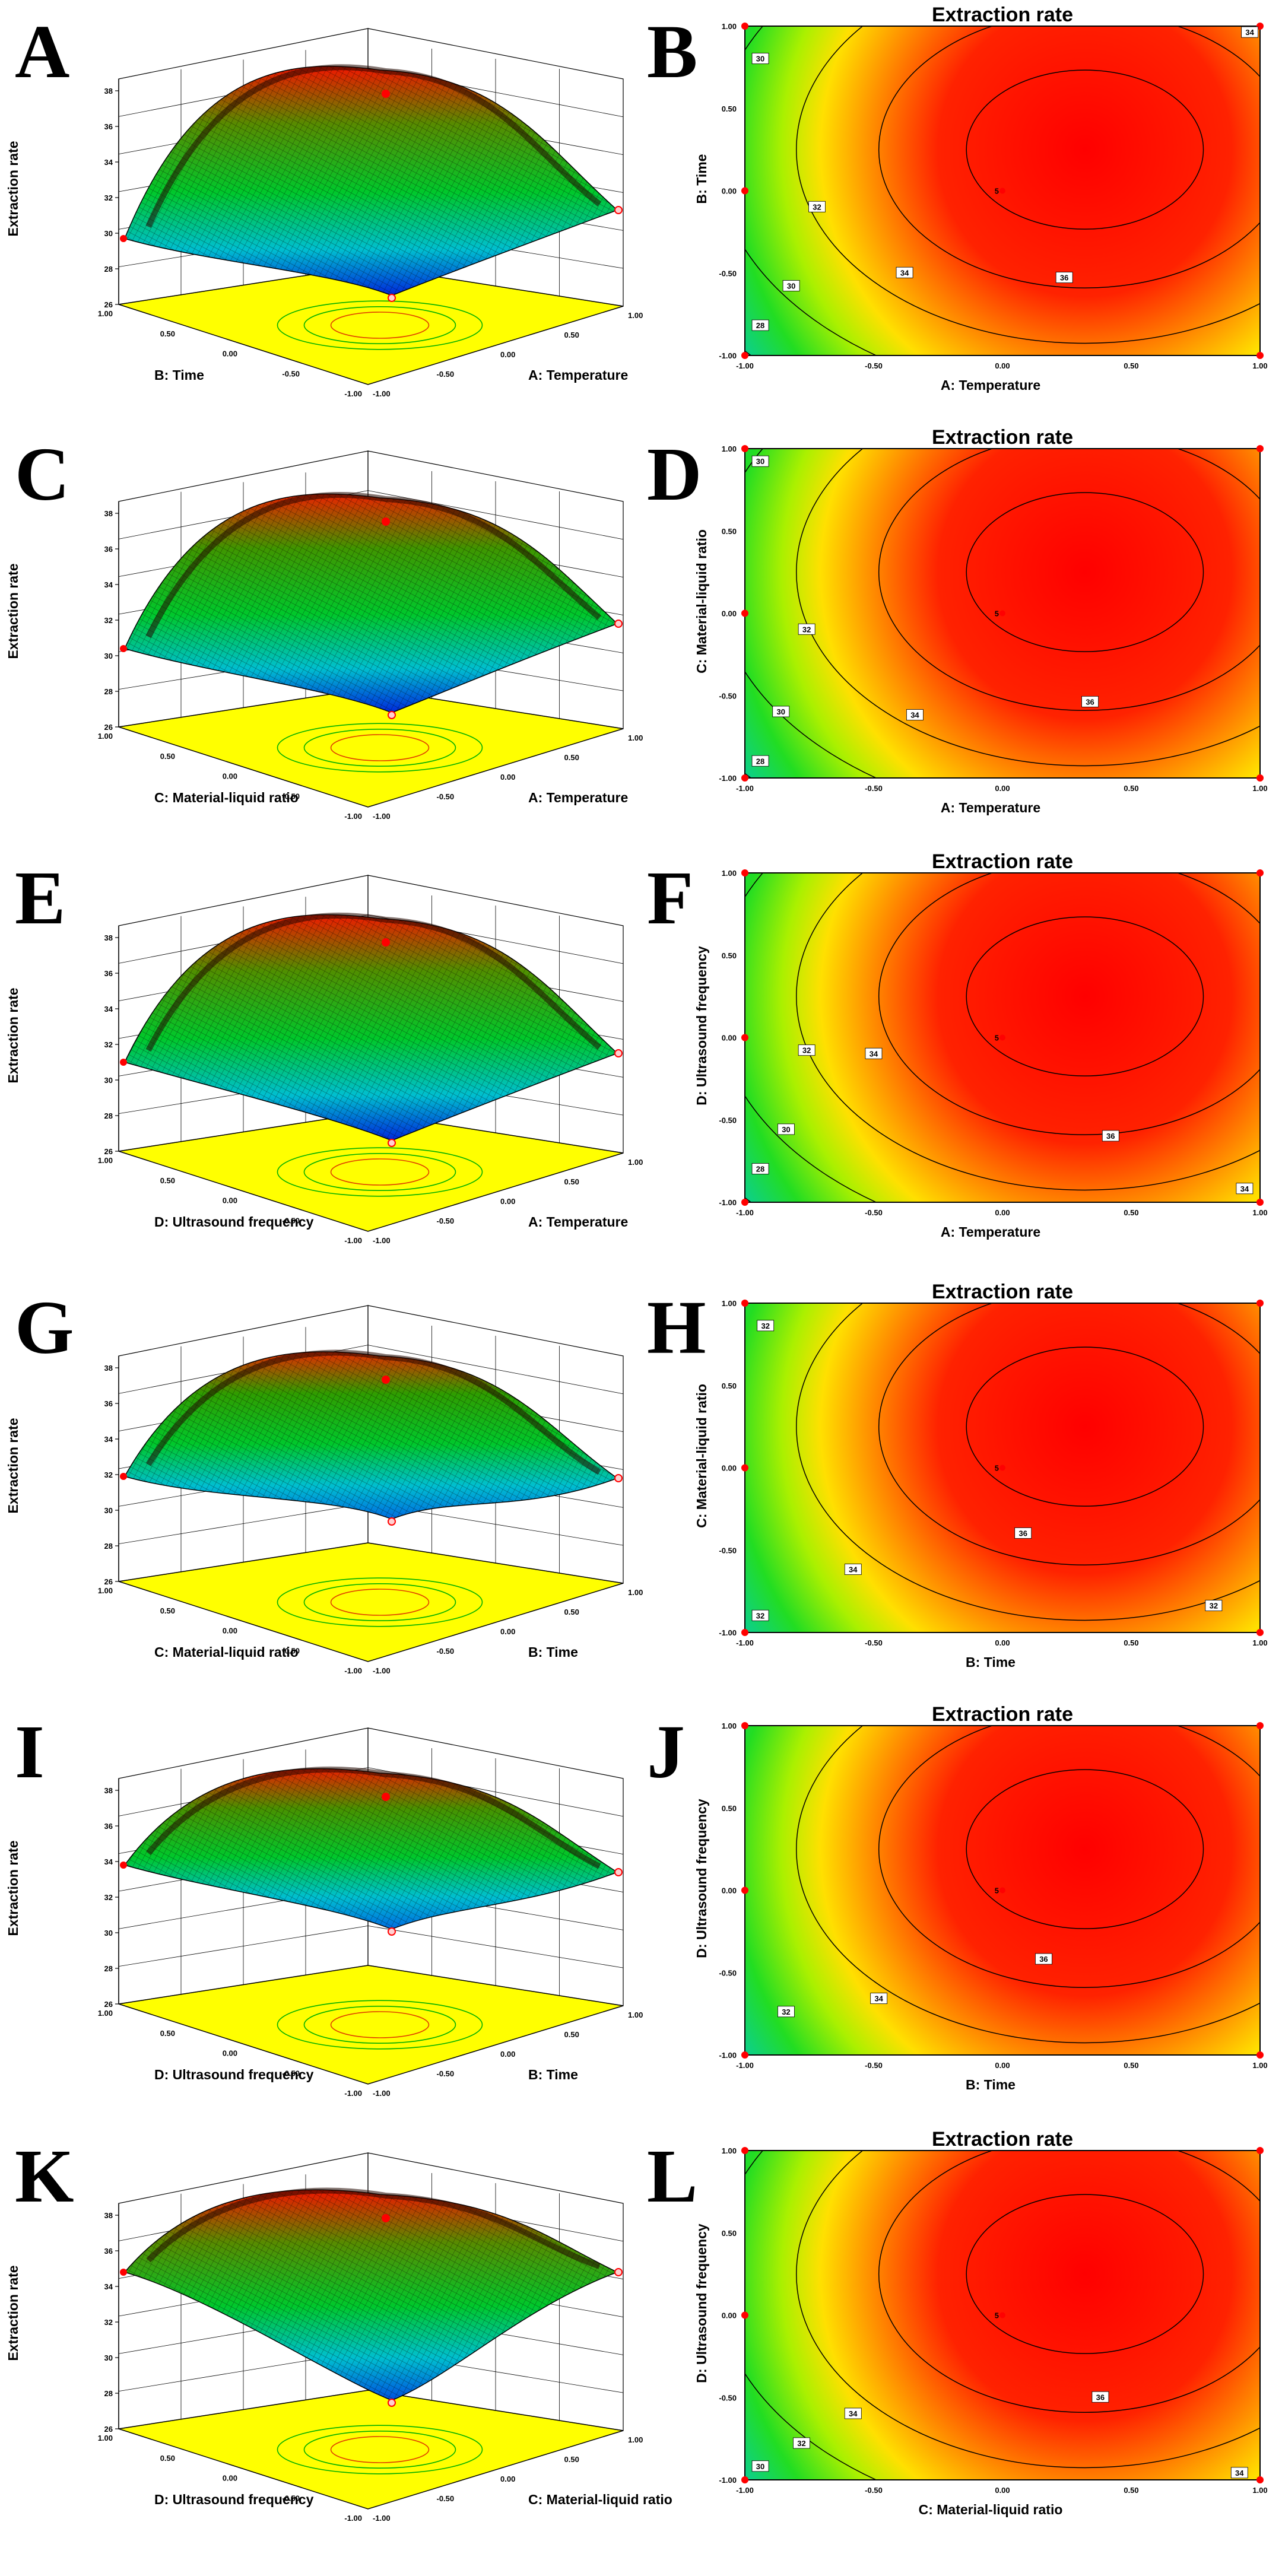 Image resolution: width=1282 pixels, height=2576 pixels. Describe the element at coordinates (109, 973) in the screenshot. I see `z-tick-label: 36` at that location.